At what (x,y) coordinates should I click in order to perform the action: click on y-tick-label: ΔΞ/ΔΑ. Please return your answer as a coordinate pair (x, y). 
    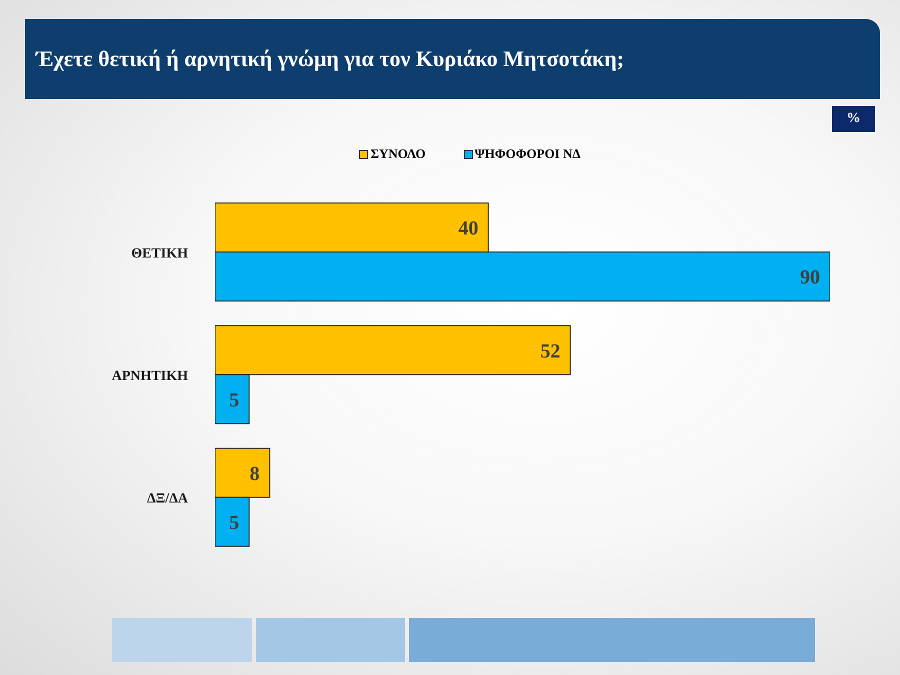
    Looking at the image, I should click on (167, 499).